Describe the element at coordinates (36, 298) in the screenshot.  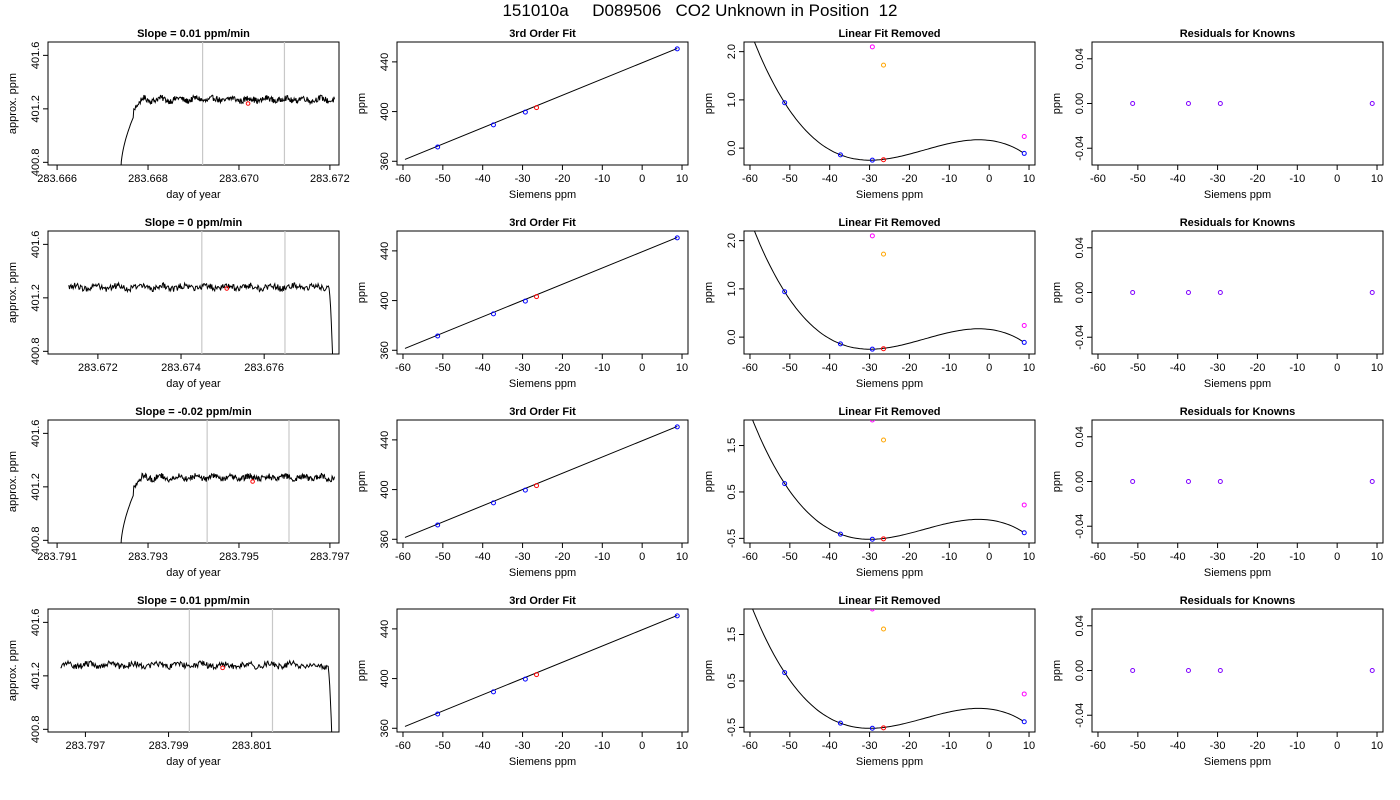
I see `y-tick-label: 401.2` at that location.